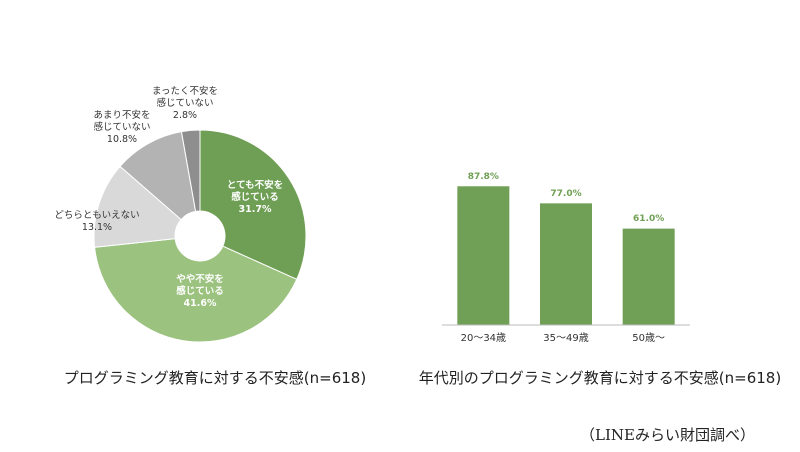 The width and height of the screenshot is (800, 452). Describe the element at coordinates (97, 227) in the screenshot. I see `slice-value: 13.1%` at that location.